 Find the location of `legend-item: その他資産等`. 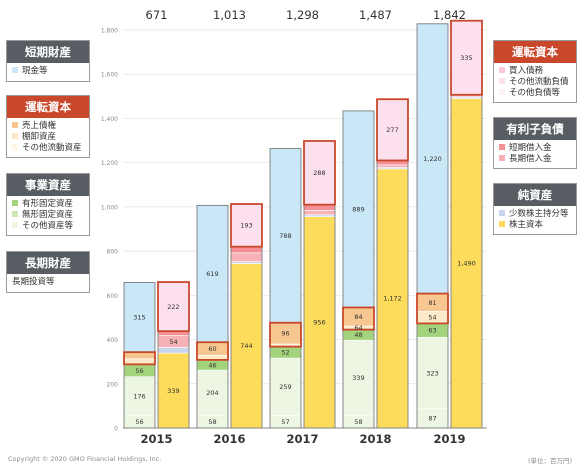

legend-item: その他資産等 is located at coordinates (48, 226).